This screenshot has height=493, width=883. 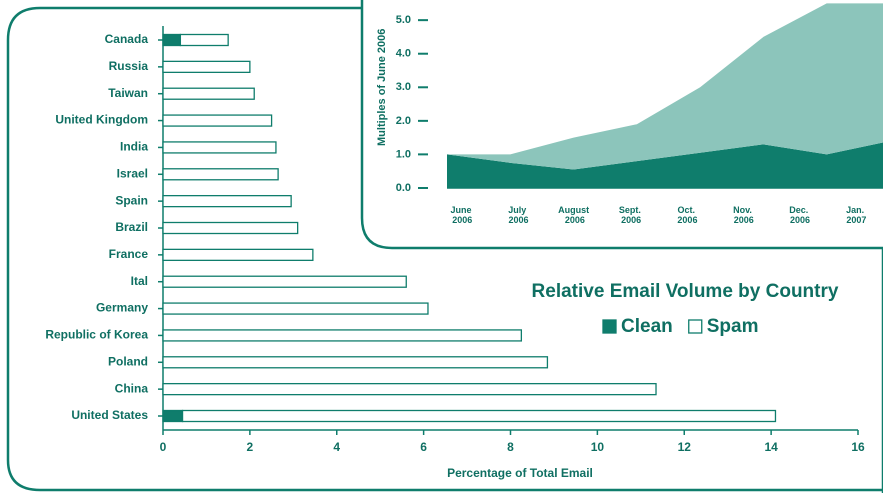 I want to click on y-tick-label: Israel, so click(x=132, y=173).